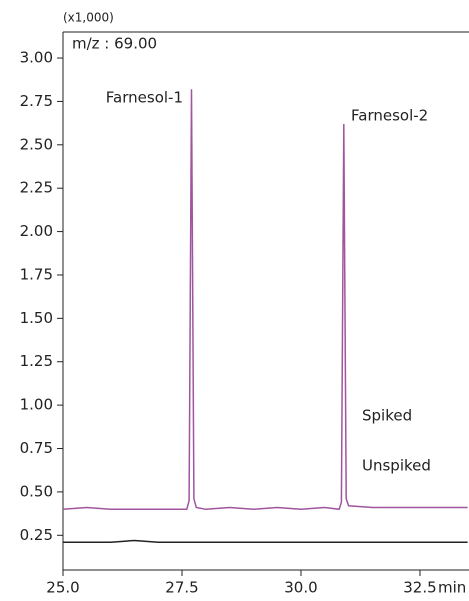 Image resolution: width=469 pixels, height=601 pixels. Describe the element at coordinates (114, 44) in the screenshot. I see `annotation: m/z : 69.00` at that location.